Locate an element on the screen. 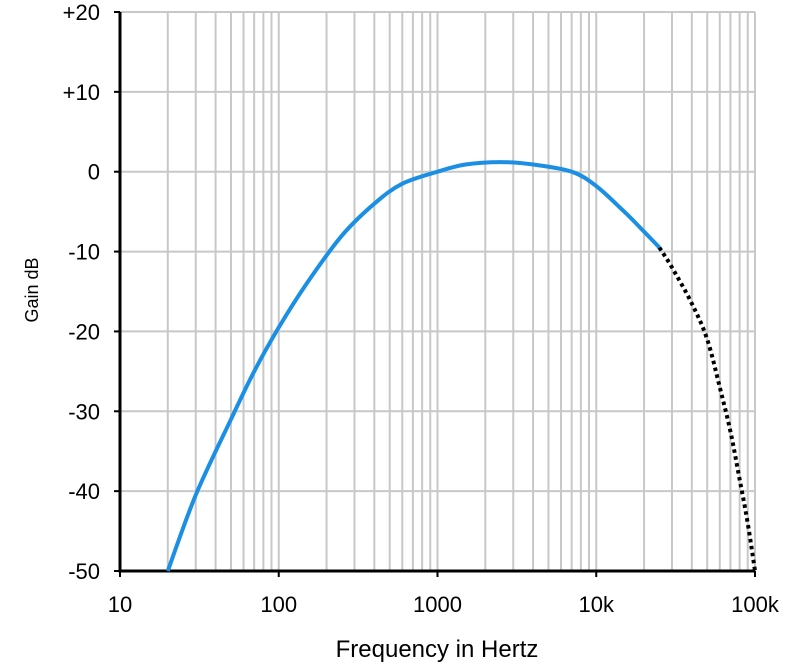 This screenshot has height=666, width=800. y-tick-label: +10 is located at coordinates (81, 92).